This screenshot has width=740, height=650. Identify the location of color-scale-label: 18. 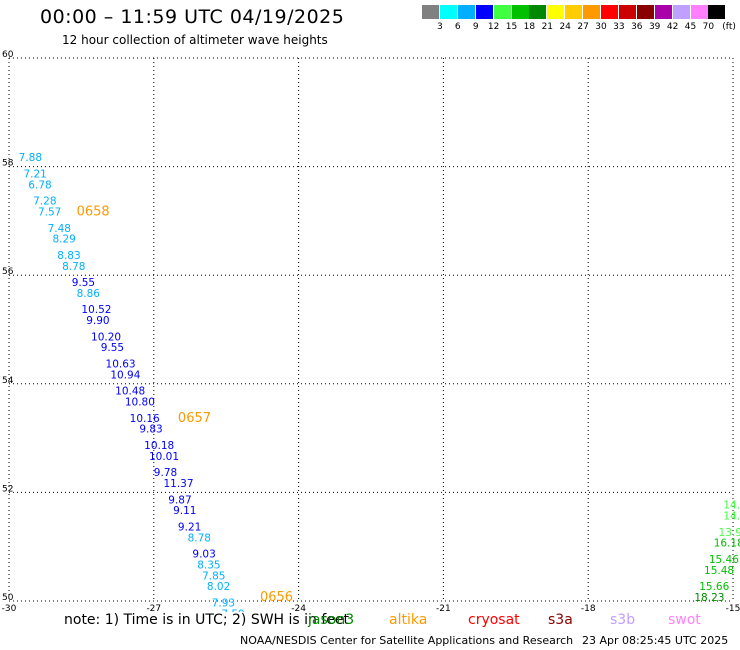
(529, 27).